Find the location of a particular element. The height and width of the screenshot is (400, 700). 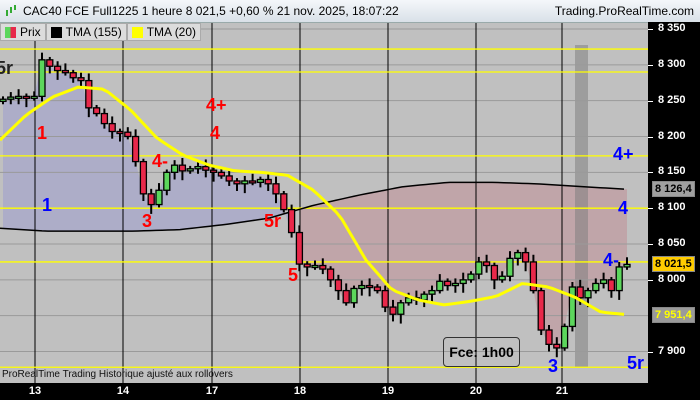

tma20-swatch-icon is located at coordinates (137, 32).